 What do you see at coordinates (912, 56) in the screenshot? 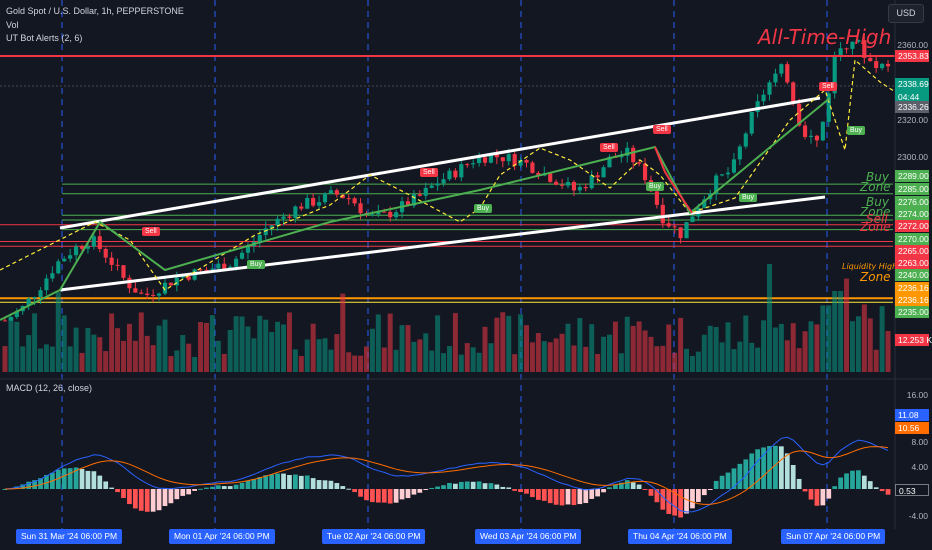
I see `ath-price-tag: 2353.83` at bounding box center [912, 56].